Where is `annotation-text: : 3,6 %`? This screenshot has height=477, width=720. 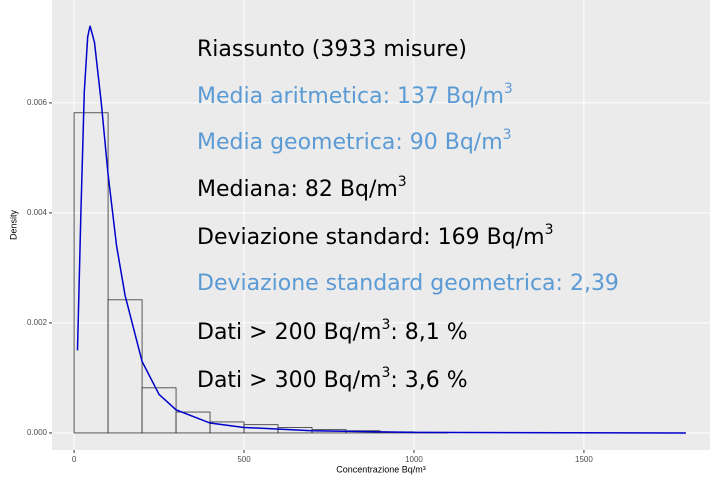
annotation-text: : 3,6 % is located at coordinates (428, 380).